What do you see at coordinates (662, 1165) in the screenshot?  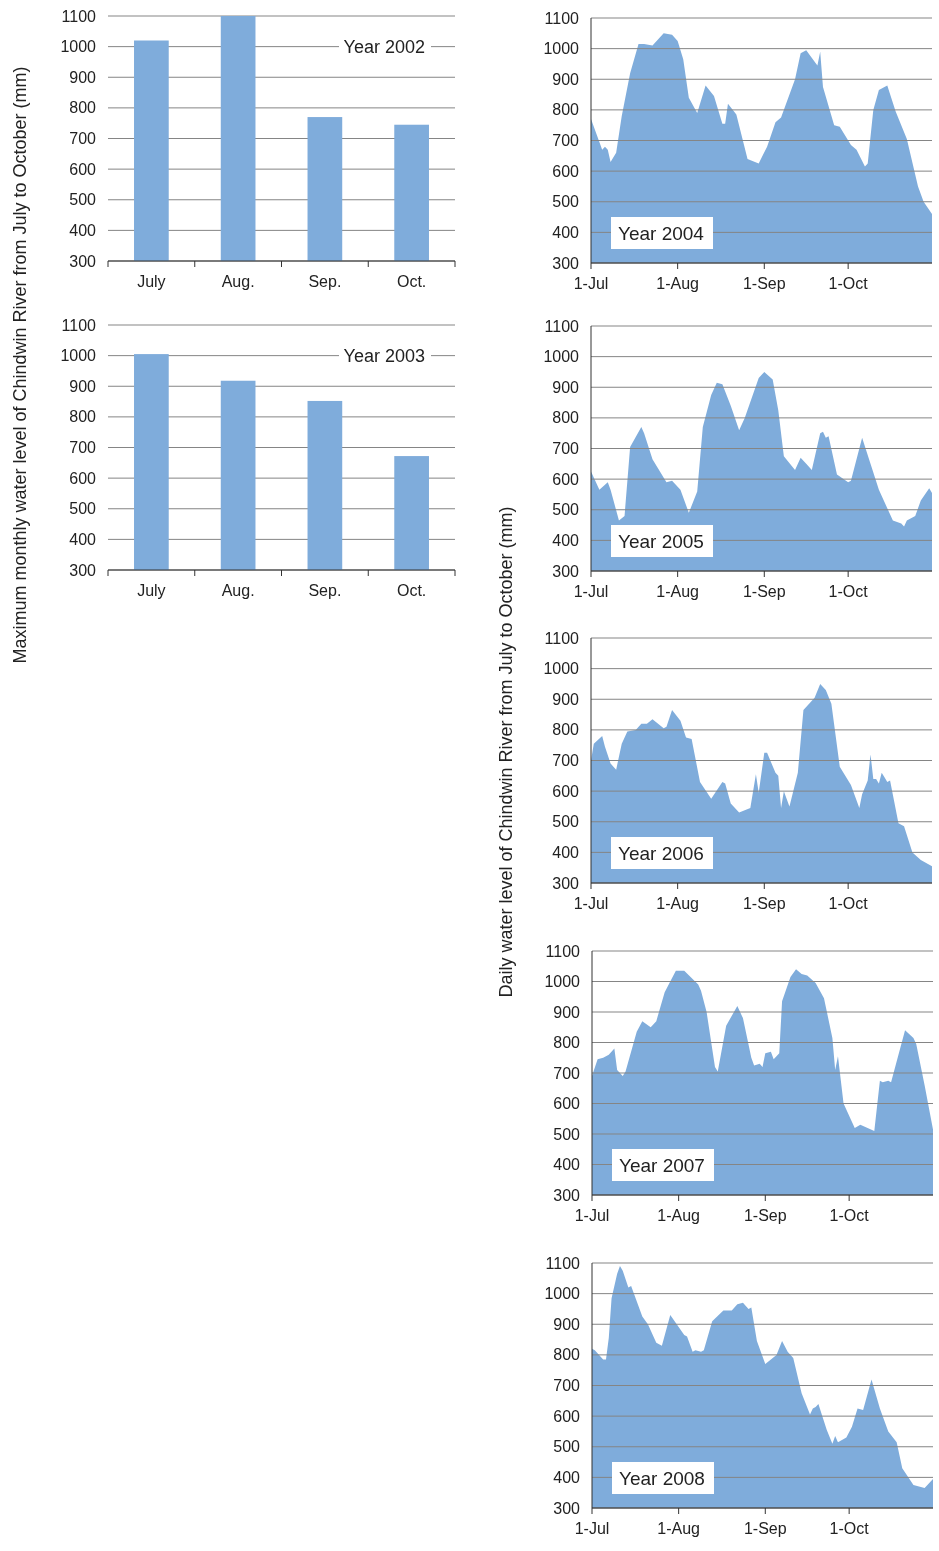 I see `annotation: Year 2007` at bounding box center [662, 1165].